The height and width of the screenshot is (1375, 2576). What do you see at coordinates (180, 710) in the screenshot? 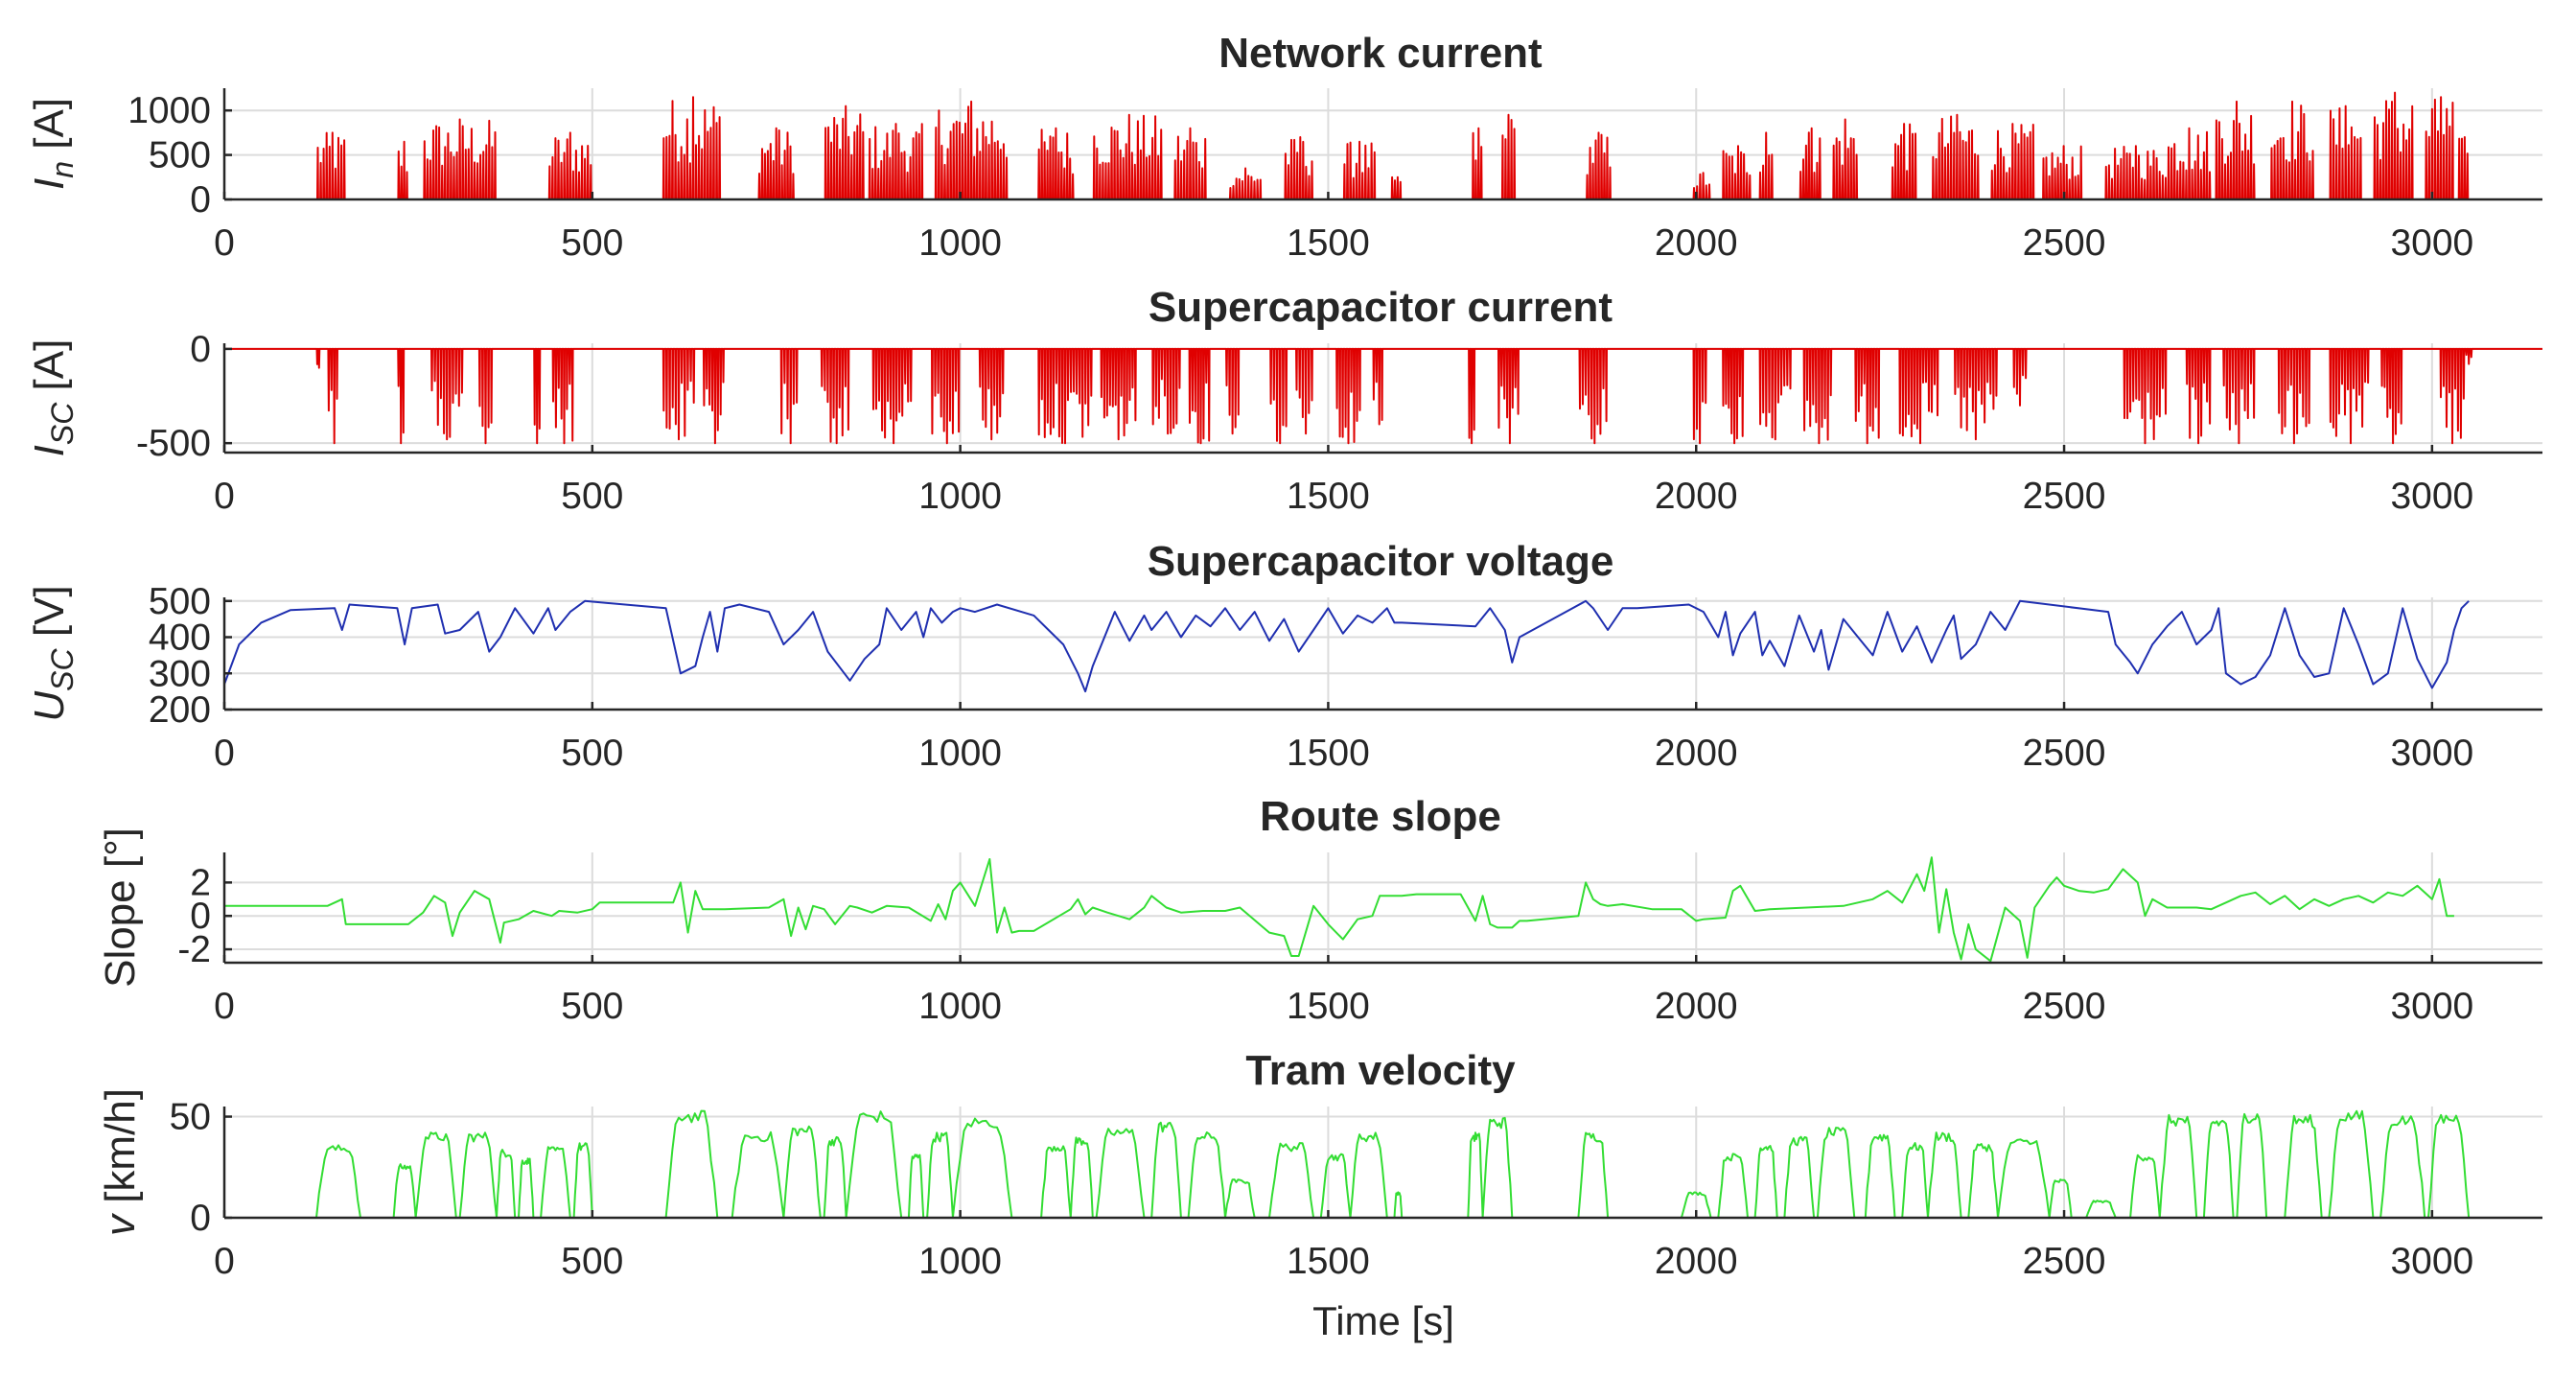
I see `y-tick-label: 200` at bounding box center [180, 710].